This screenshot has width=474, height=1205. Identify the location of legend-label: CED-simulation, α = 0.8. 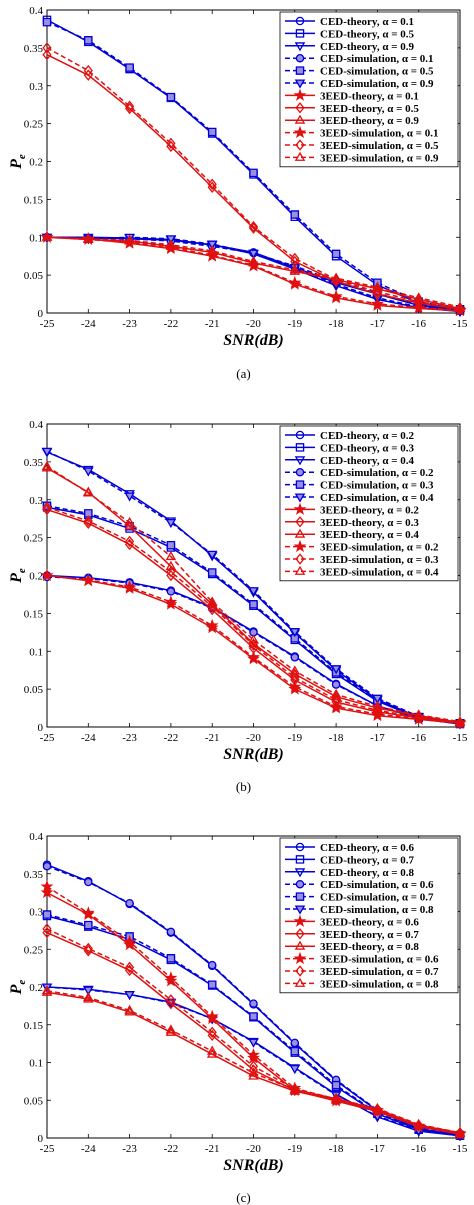
(377, 910).